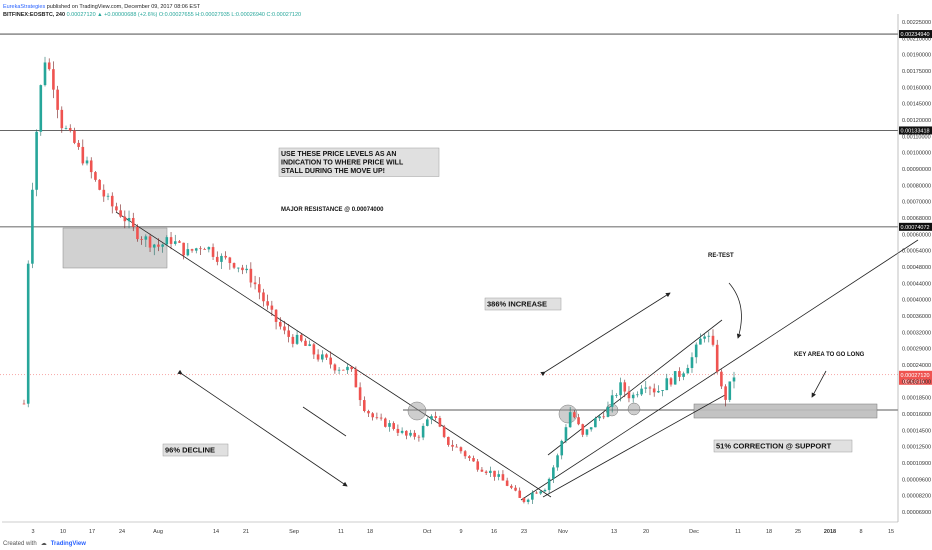 The image size is (932, 550). What do you see at coordinates (20, 543) in the screenshot?
I see `created-with-label: Created with` at bounding box center [20, 543].